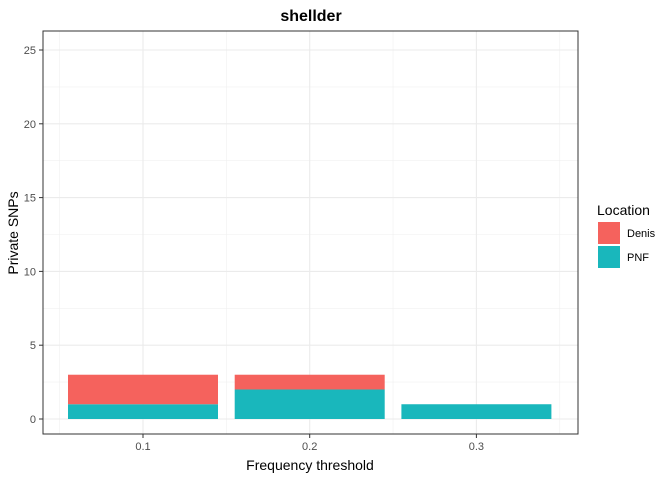 The width and height of the screenshot is (672, 480). I want to click on y-tick-label: 25, so click(30, 51).